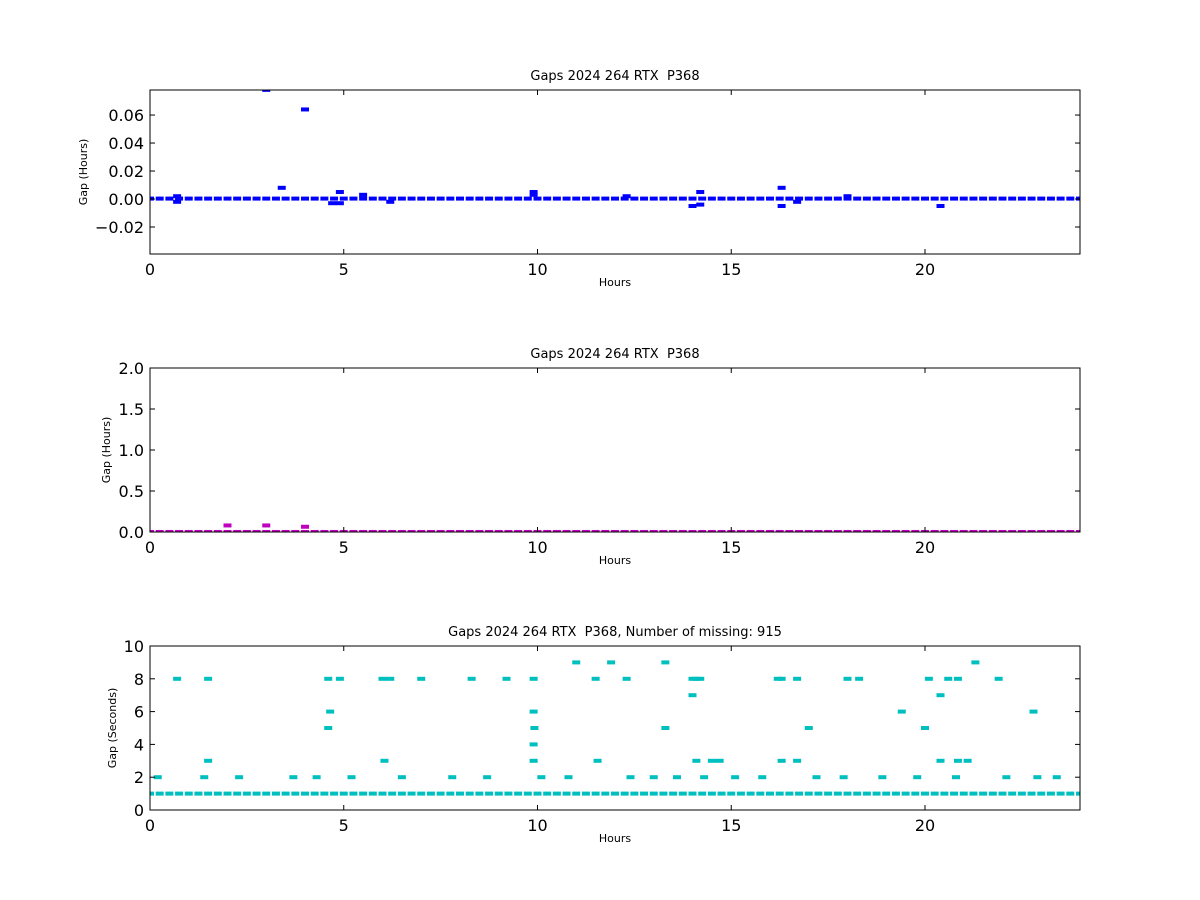 The width and height of the screenshot is (1200, 900). What do you see at coordinates (134, 646) in the screenshot?
I see `y-tick-label: 10` at bounding box center [134, 646].